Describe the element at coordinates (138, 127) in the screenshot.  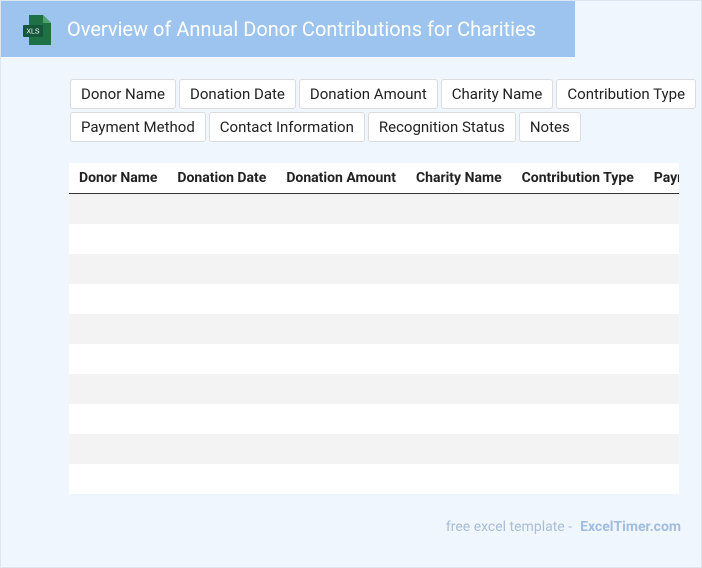
I see `tag-button: Payment Method` at that location.